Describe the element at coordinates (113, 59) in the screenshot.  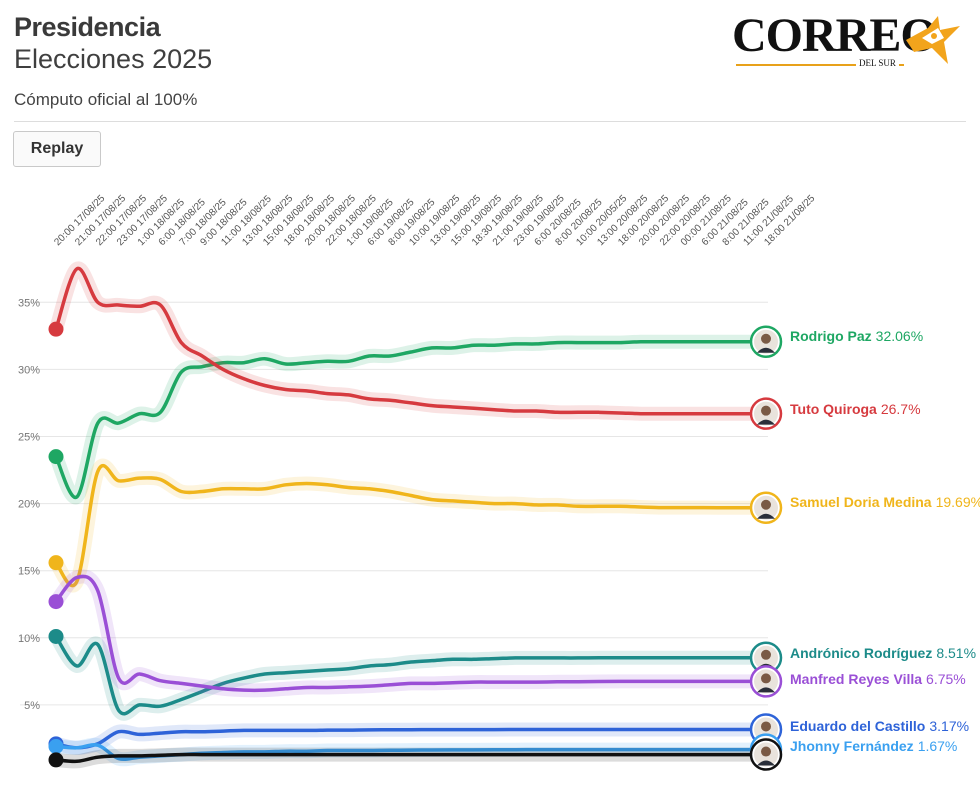
I see `page-subtitle: Elecciones 2025` at that location.